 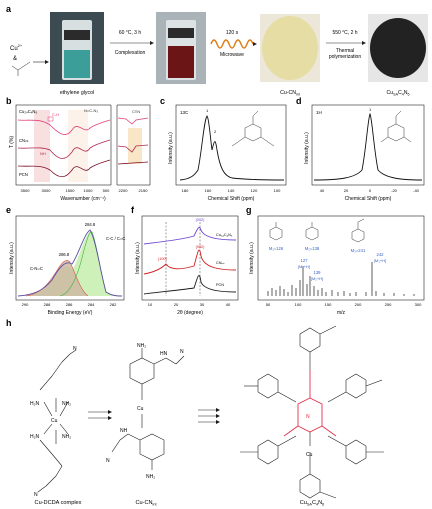 I want to click on c-peak-1: 1, so click(x=207, y=110).